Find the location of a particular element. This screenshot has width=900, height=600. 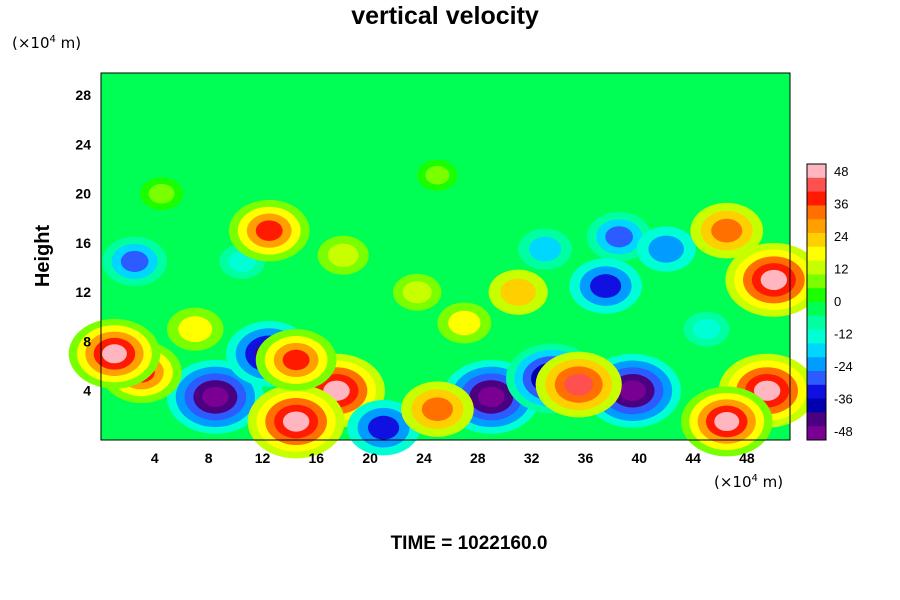

chart-title: vertical velocity is located at coordinates (445, 16).